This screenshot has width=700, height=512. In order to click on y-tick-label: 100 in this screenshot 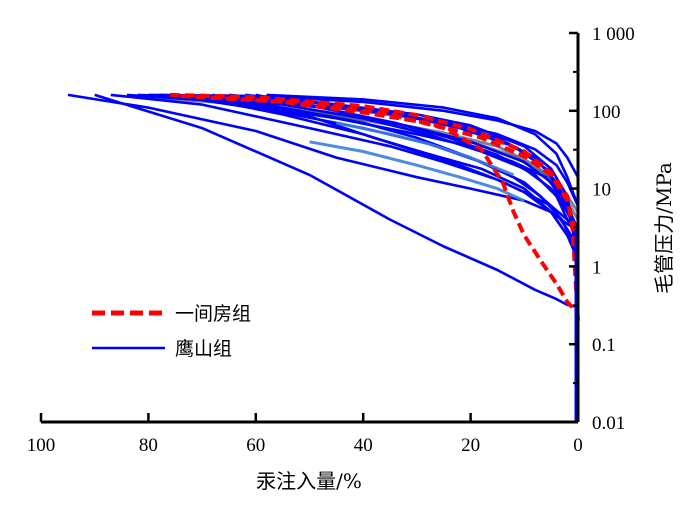, I will do `click(606, 112)`.